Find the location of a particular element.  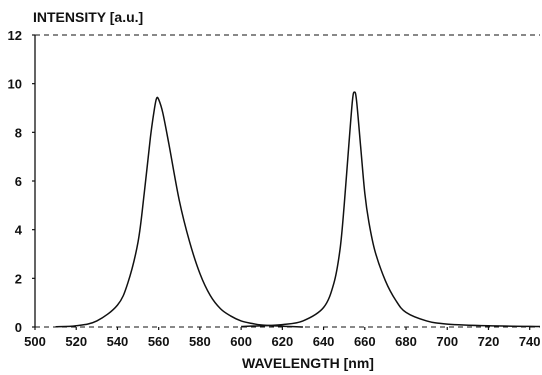

y-tick-label: 10 is located at coordinates (15, 84).